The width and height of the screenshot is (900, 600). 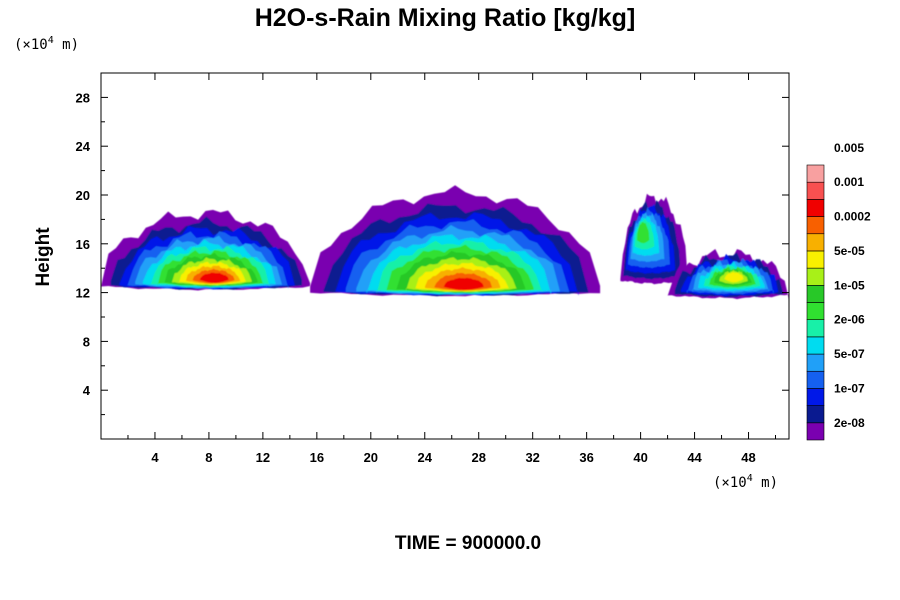 What do you see at coordinates (83, 146) in the screenshot?
I see `y-tick-label: 24` at bounding box center [83, 146].